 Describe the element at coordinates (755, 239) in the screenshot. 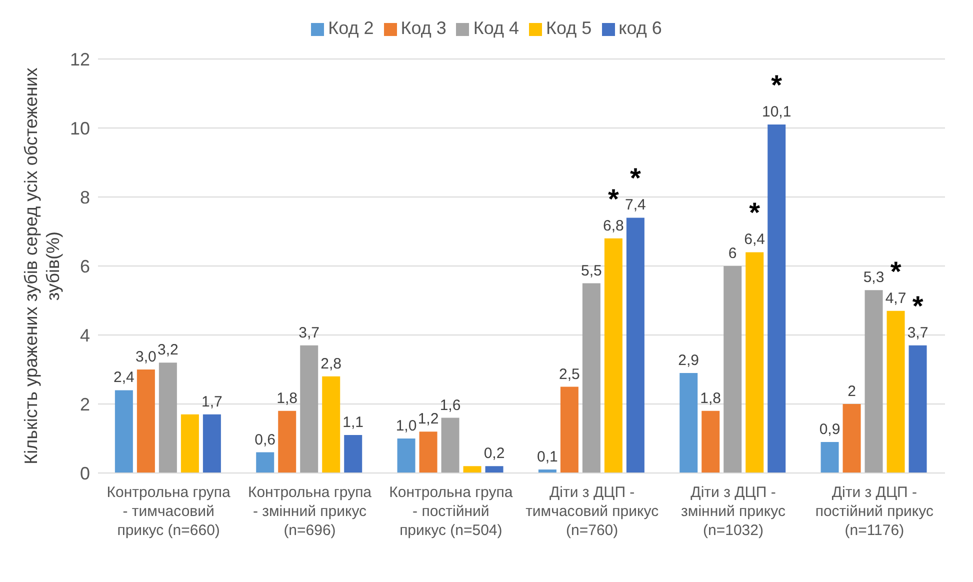

I see `data-label: 6,4` at that location.